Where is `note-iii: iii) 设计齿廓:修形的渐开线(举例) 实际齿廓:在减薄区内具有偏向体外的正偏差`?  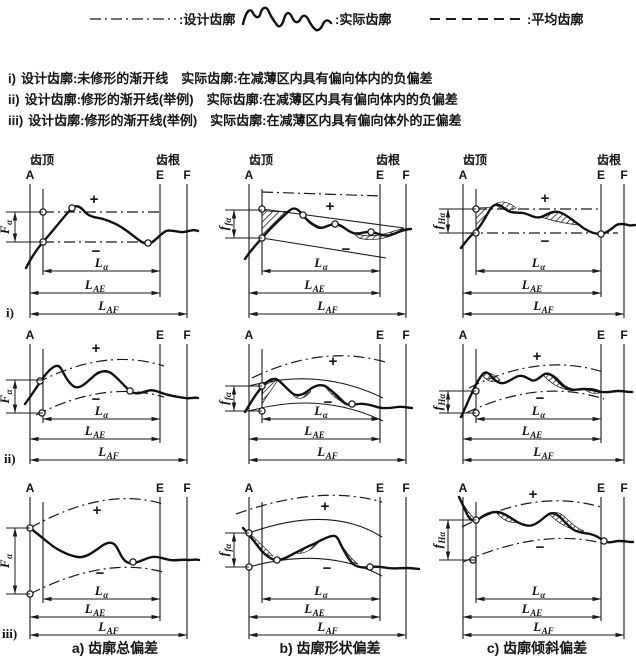
note-iii: iii) 设计齿廓:修形的渐开线(举例) 实际齿廓:在减薄区内具有偏向体外的正偏差 is located at coordinates (235, 120).